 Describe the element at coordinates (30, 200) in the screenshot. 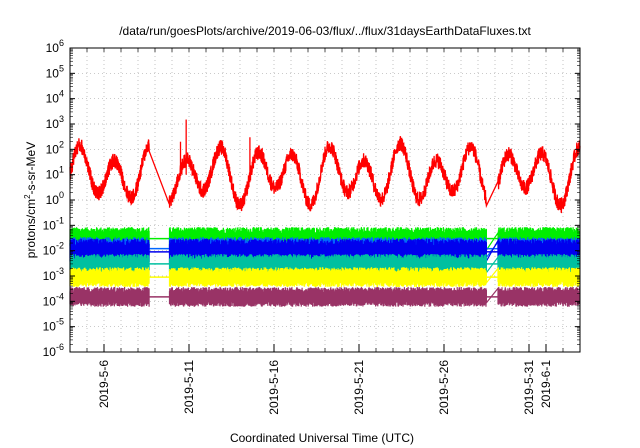

I see `y-axis-label: protons/cm2-s-sr-MeV` at that location.